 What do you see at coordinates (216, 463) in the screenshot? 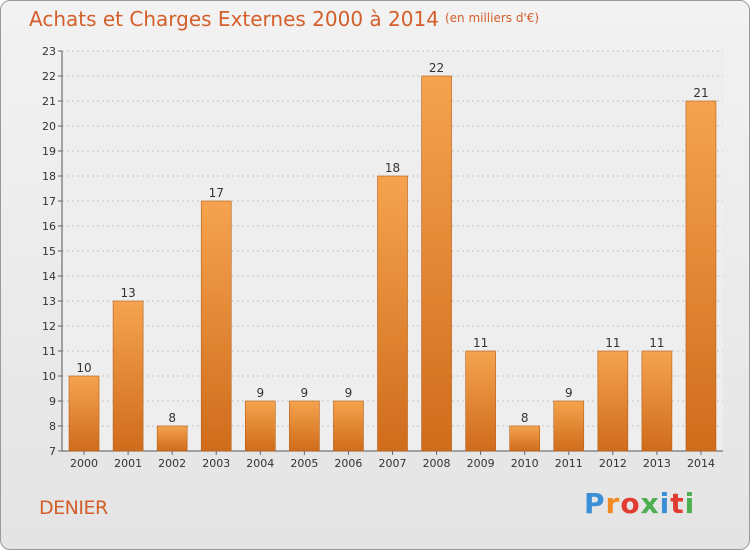
I see `x-tick-label: 2003` at bounding box center [216, 463].